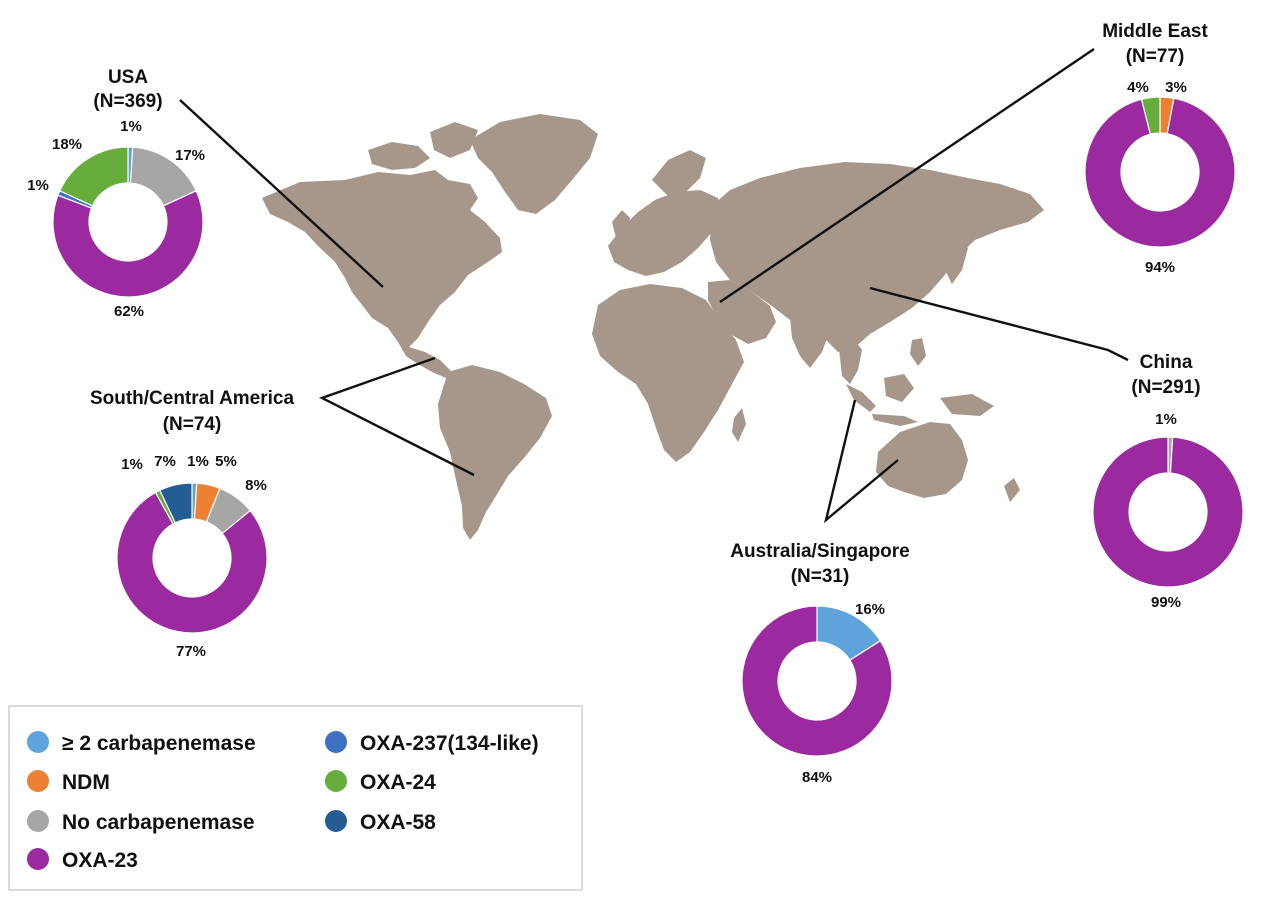  I want to click on australia-region-name: Australia/Singapore, so click(820, 551).